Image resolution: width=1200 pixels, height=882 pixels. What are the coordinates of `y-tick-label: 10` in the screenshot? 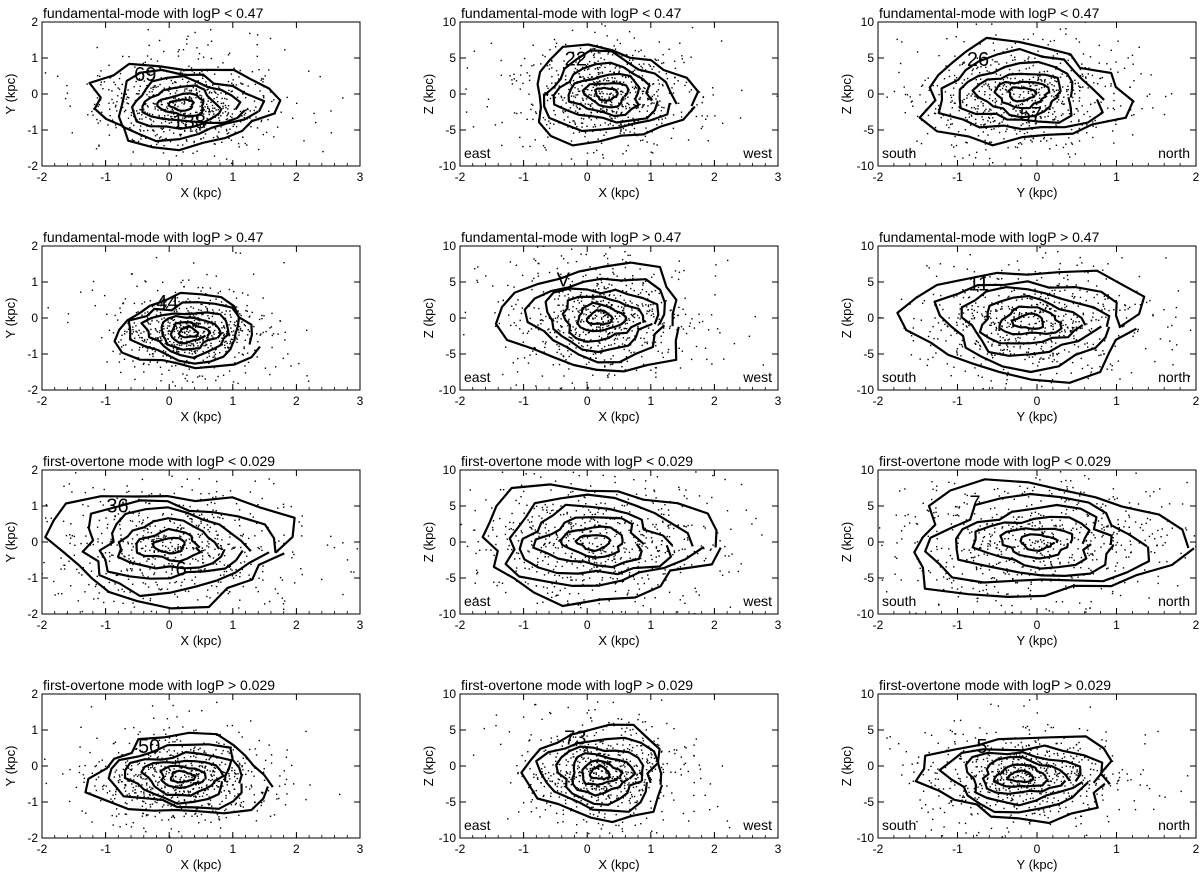 It's located at (450, 22).